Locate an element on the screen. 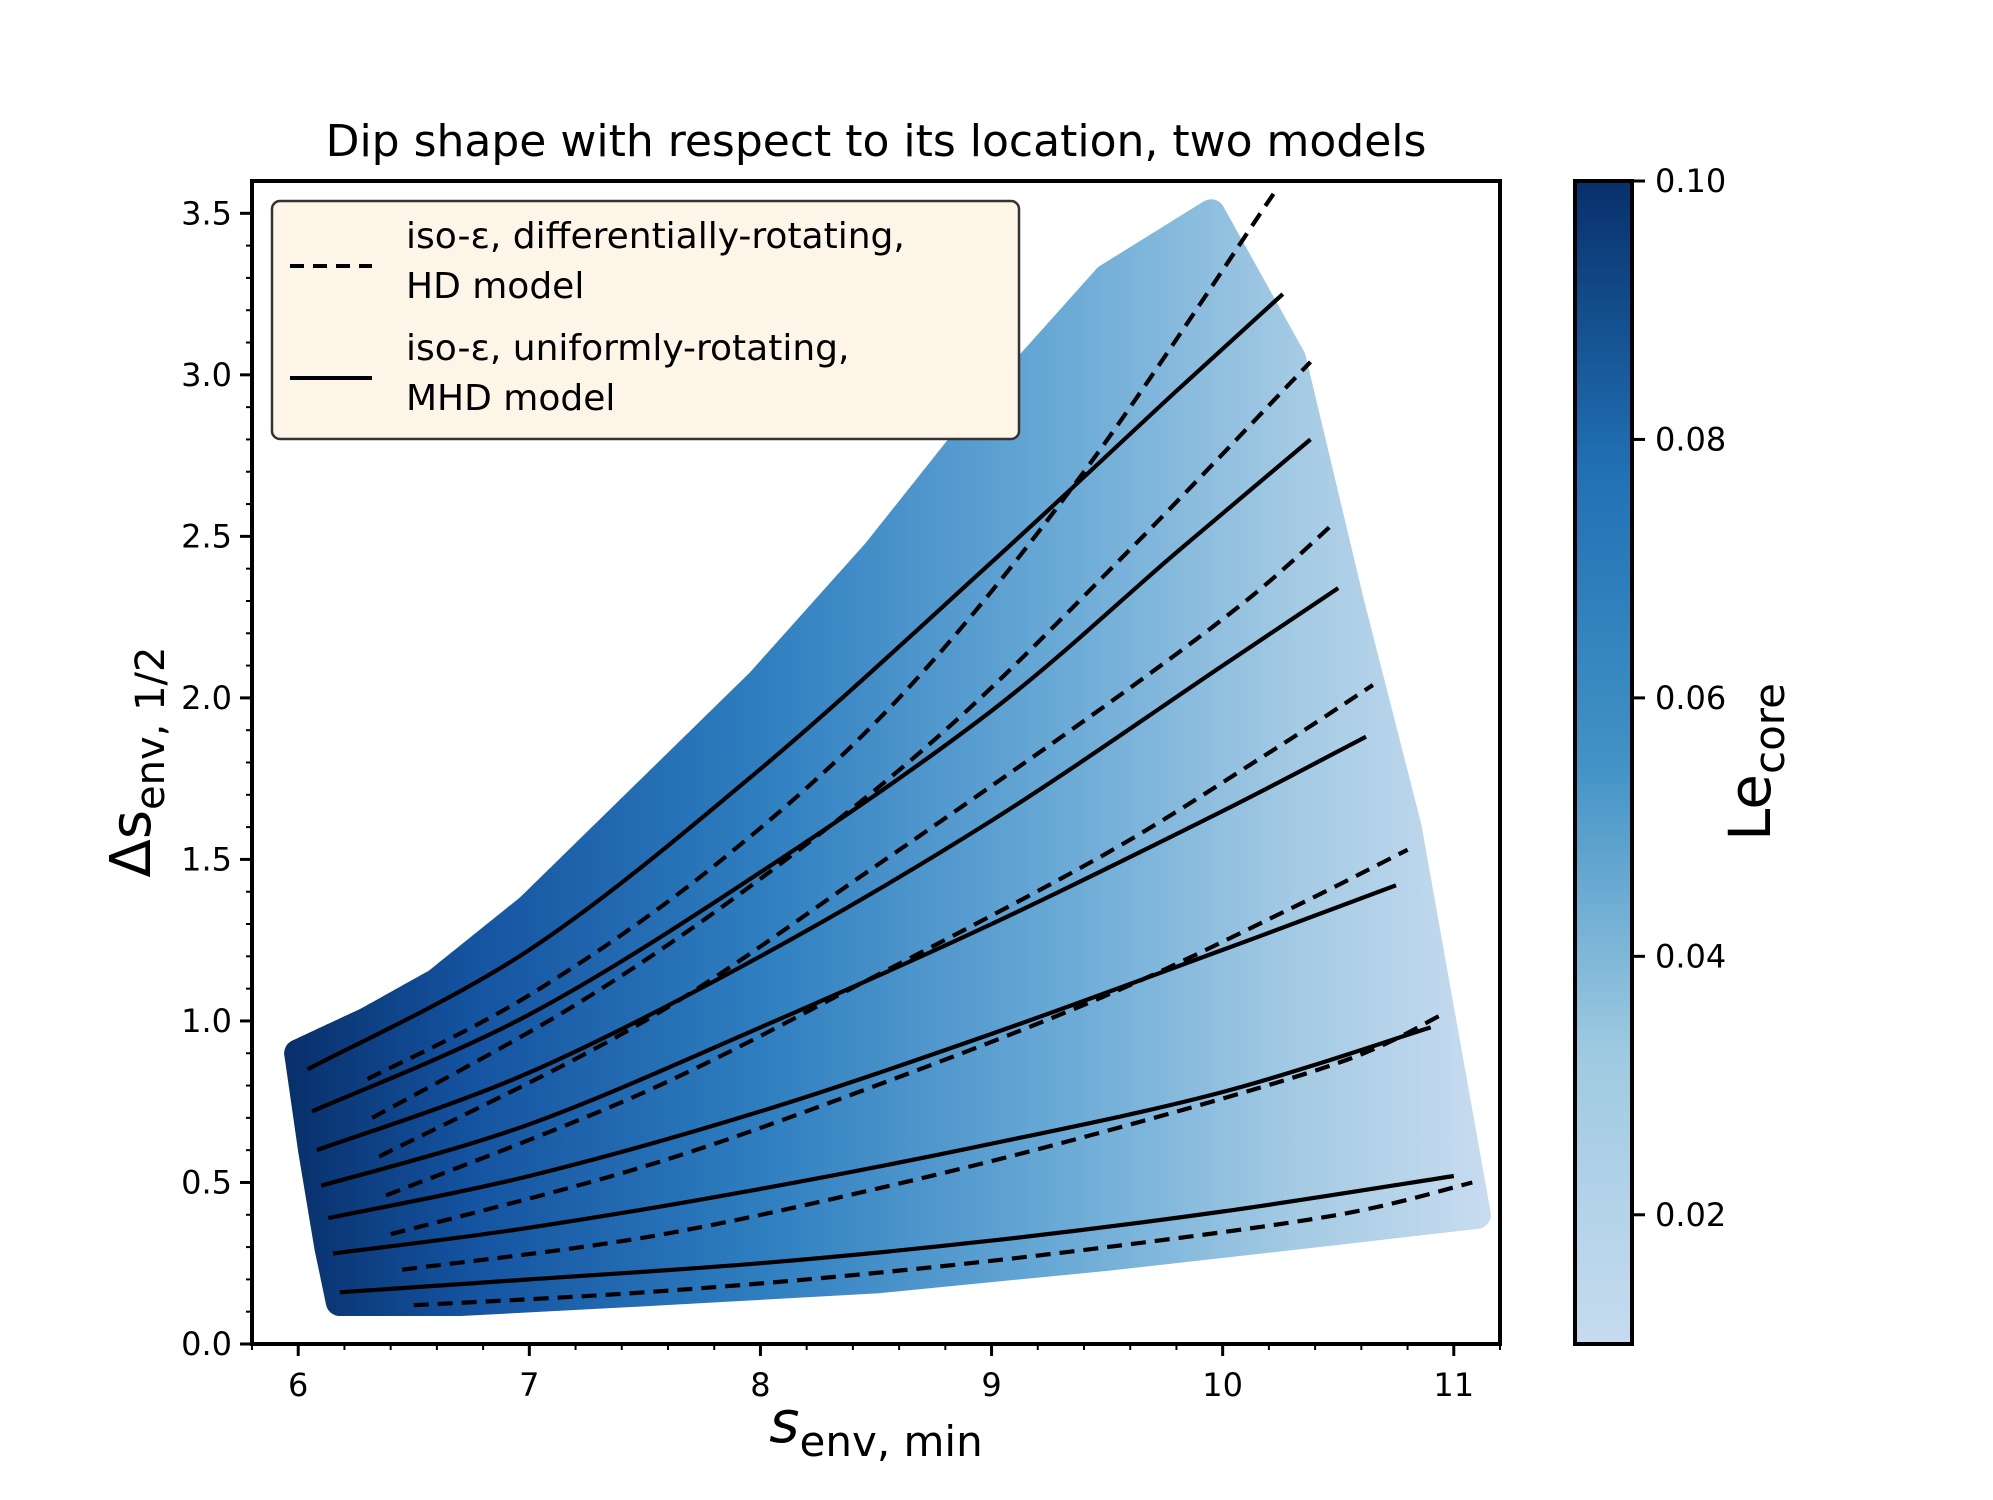  x-axis-label-sub: env, min is located at coordinates (891, 1441).